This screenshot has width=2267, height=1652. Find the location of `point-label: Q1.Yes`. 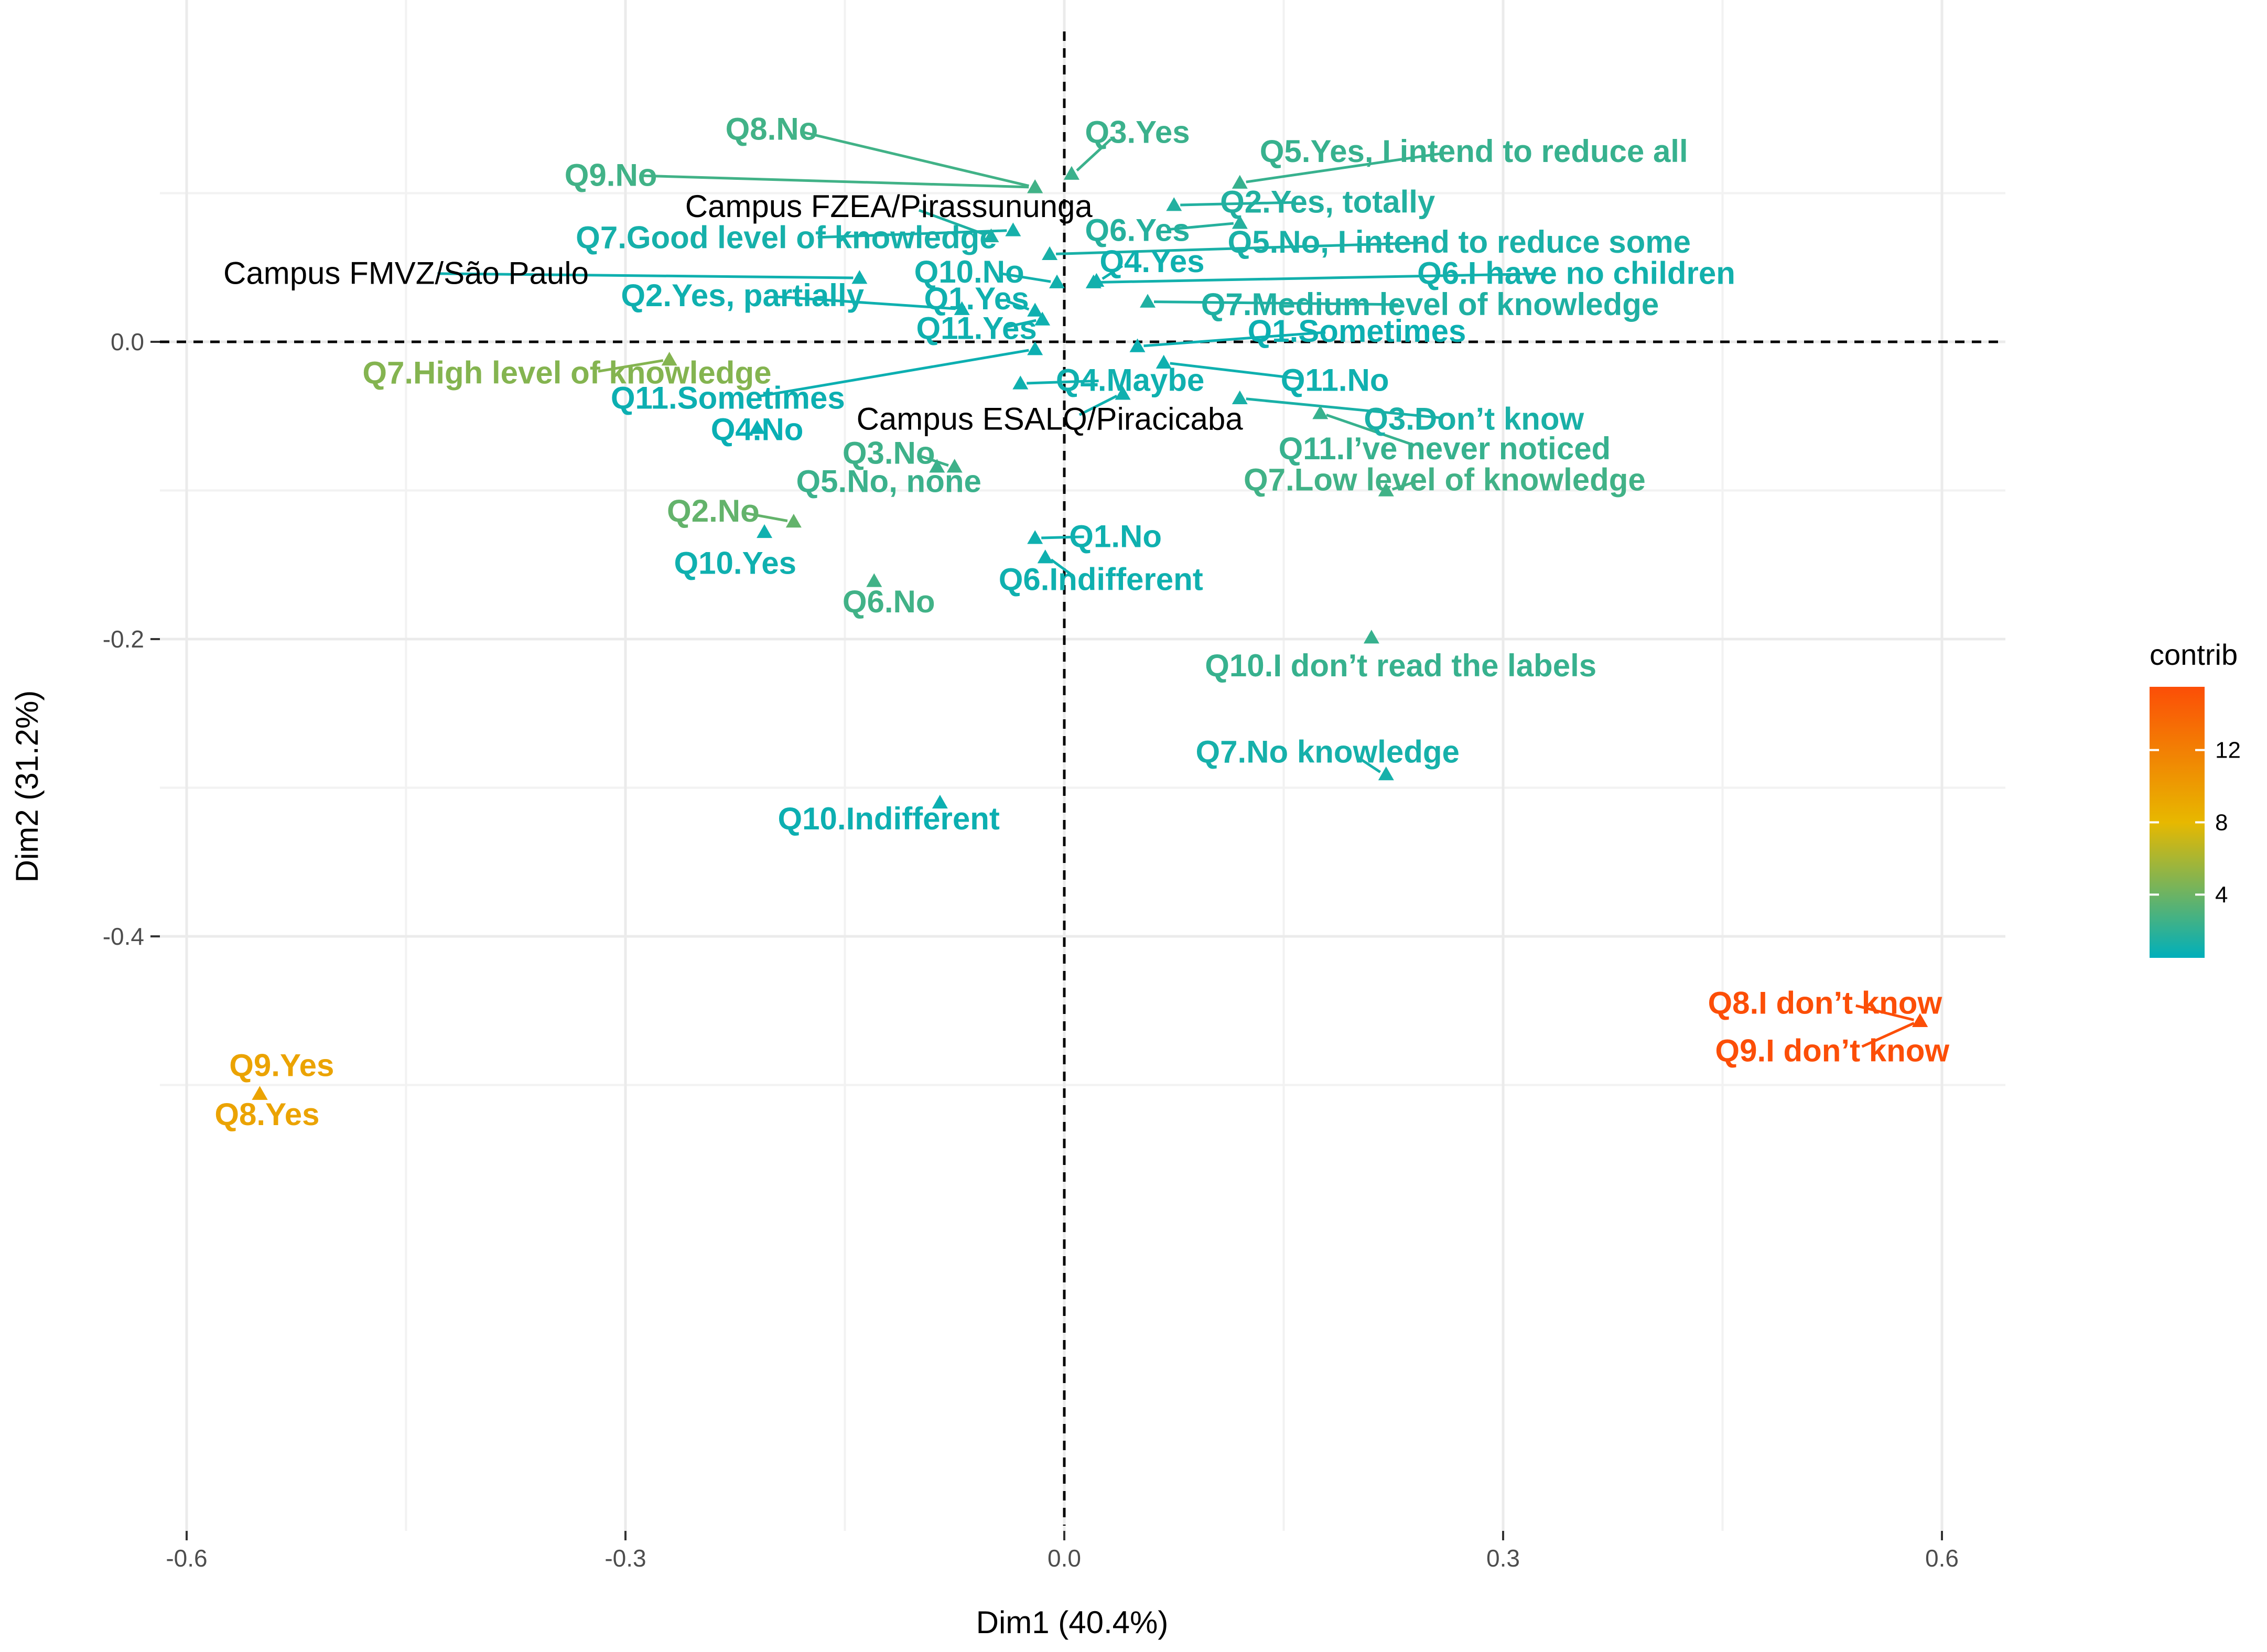

point-label: Q1.Yes is located at coordinates (976, 298).